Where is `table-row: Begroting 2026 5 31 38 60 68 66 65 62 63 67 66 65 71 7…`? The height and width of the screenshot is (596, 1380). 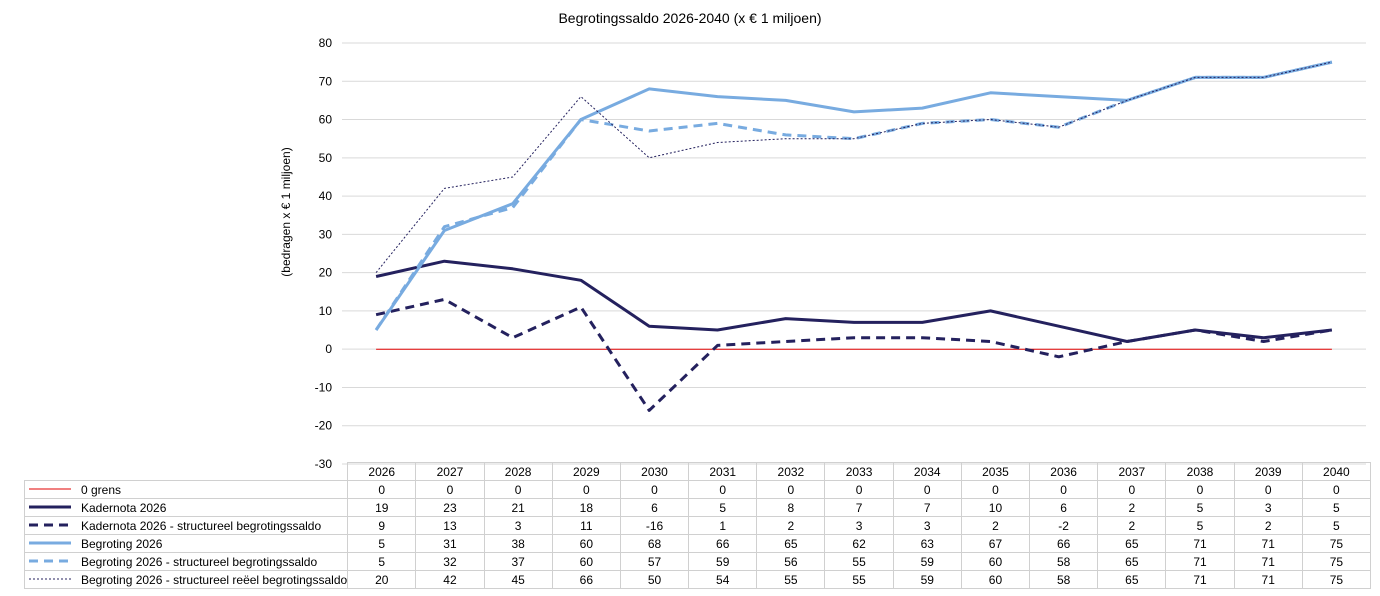 table-row: Begroting 2026 5 31 38 60 68 66 65 62 63 67 66 65 71 7… is located at coordinates (697, 543).